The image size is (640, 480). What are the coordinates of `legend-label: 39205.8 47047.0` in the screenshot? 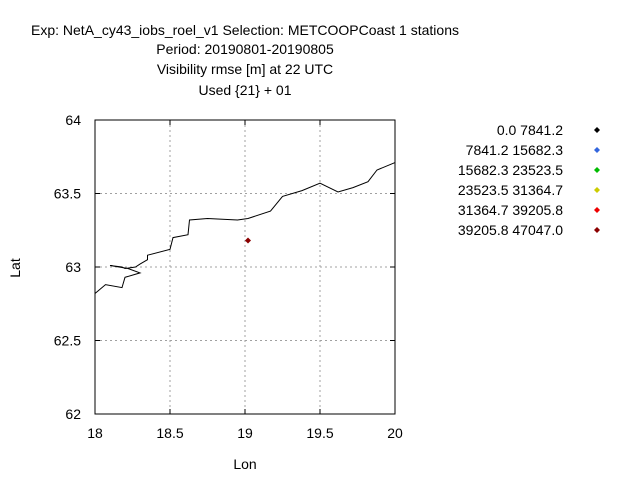 It's located at (510, 230).